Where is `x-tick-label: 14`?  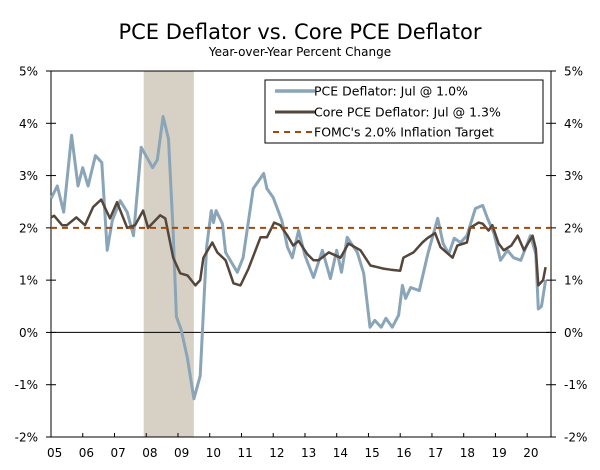
x-tick-label: 14 is located at coordinates (340, 453).